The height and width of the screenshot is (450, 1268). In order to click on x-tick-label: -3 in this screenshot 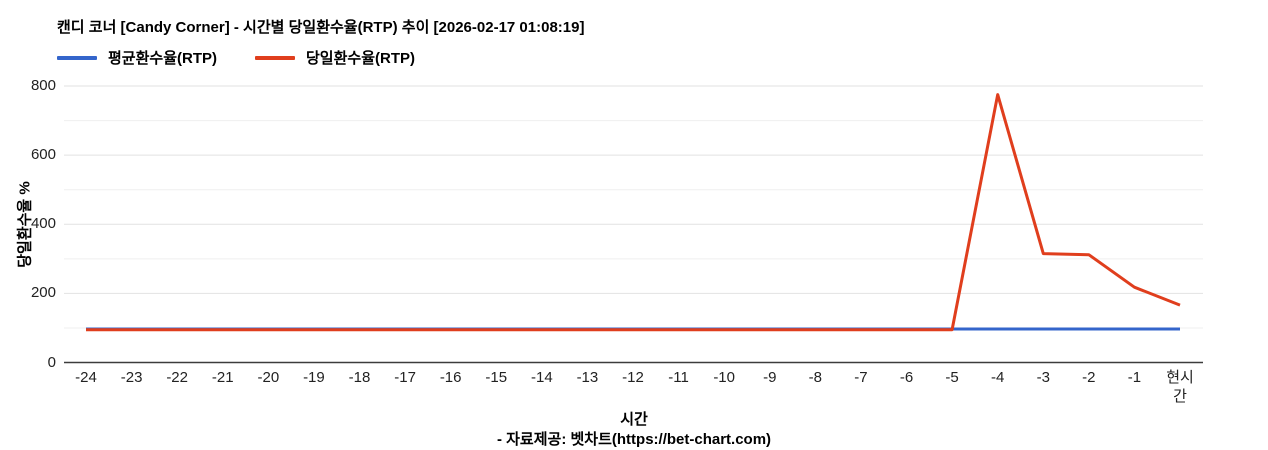, I will do `click(1043, 377)`.